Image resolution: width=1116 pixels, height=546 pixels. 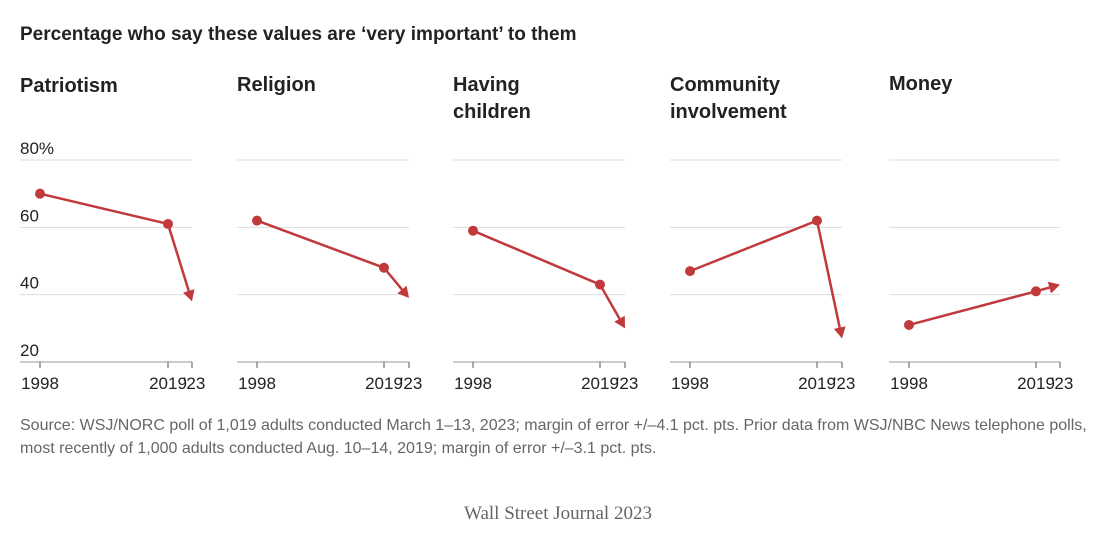 I want to click on panel-title-religion: Religion, so click(x=276, y=85).